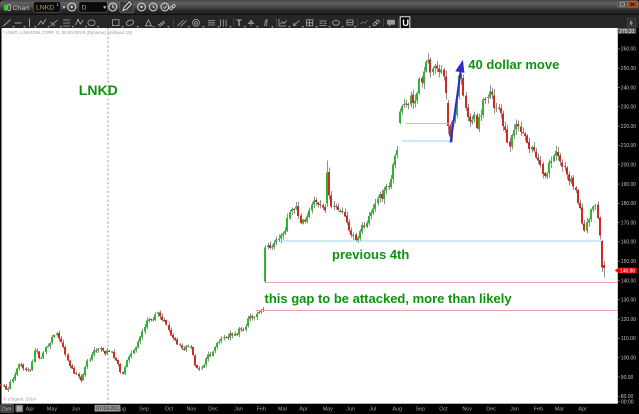  What do you see at coordinates (629, 69) in the screenshot?
I see `svg-text: 250.00` at bounding box center [629, 69].